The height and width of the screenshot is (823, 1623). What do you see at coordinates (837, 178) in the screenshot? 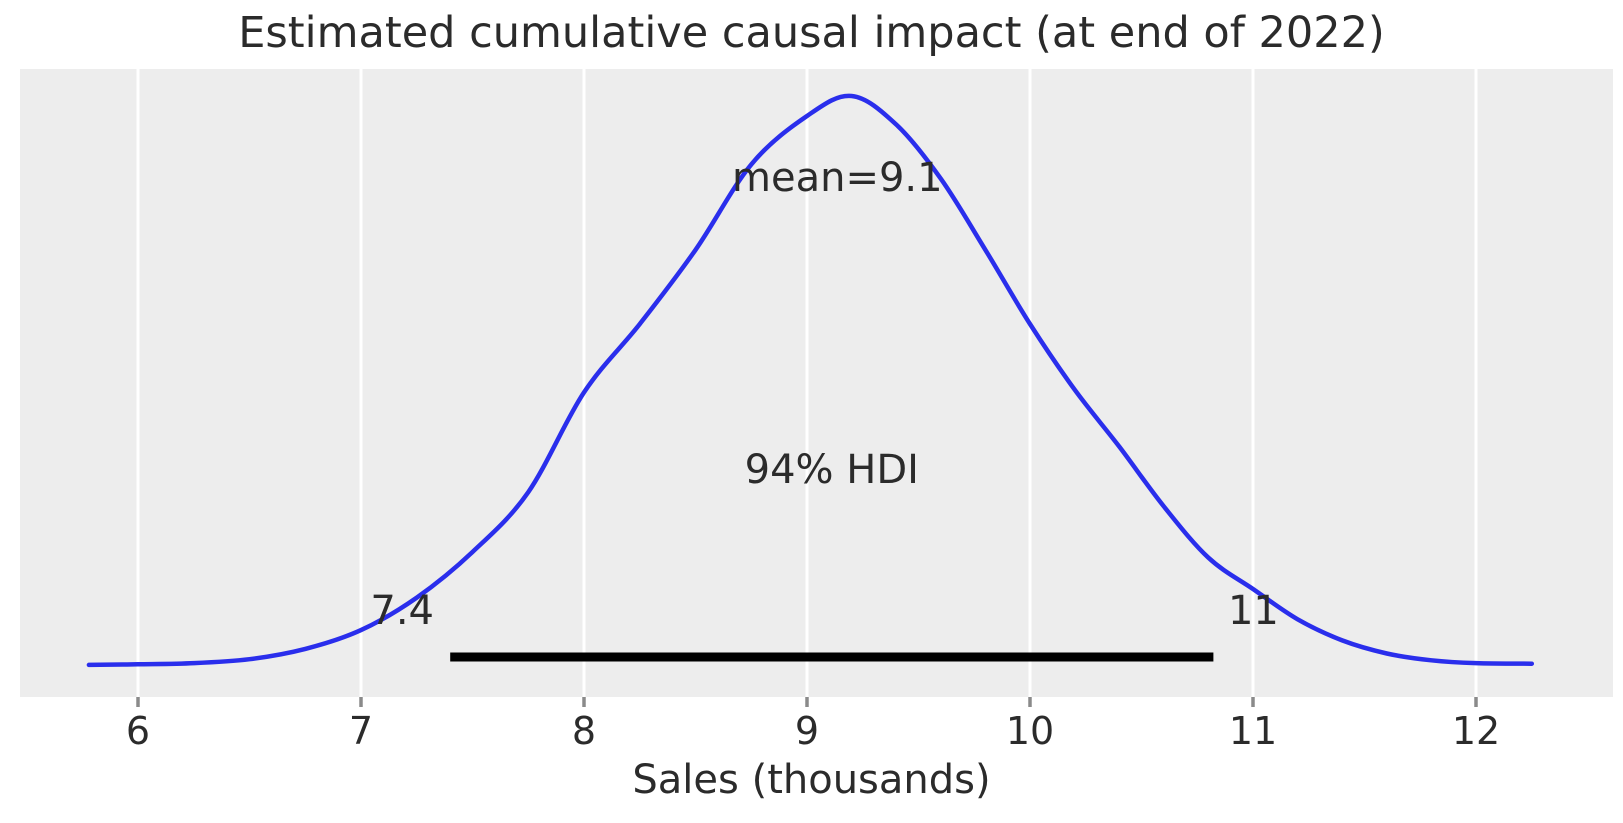
I see `mean-annotation: mean=9.1` at bounding box center [837, 178].